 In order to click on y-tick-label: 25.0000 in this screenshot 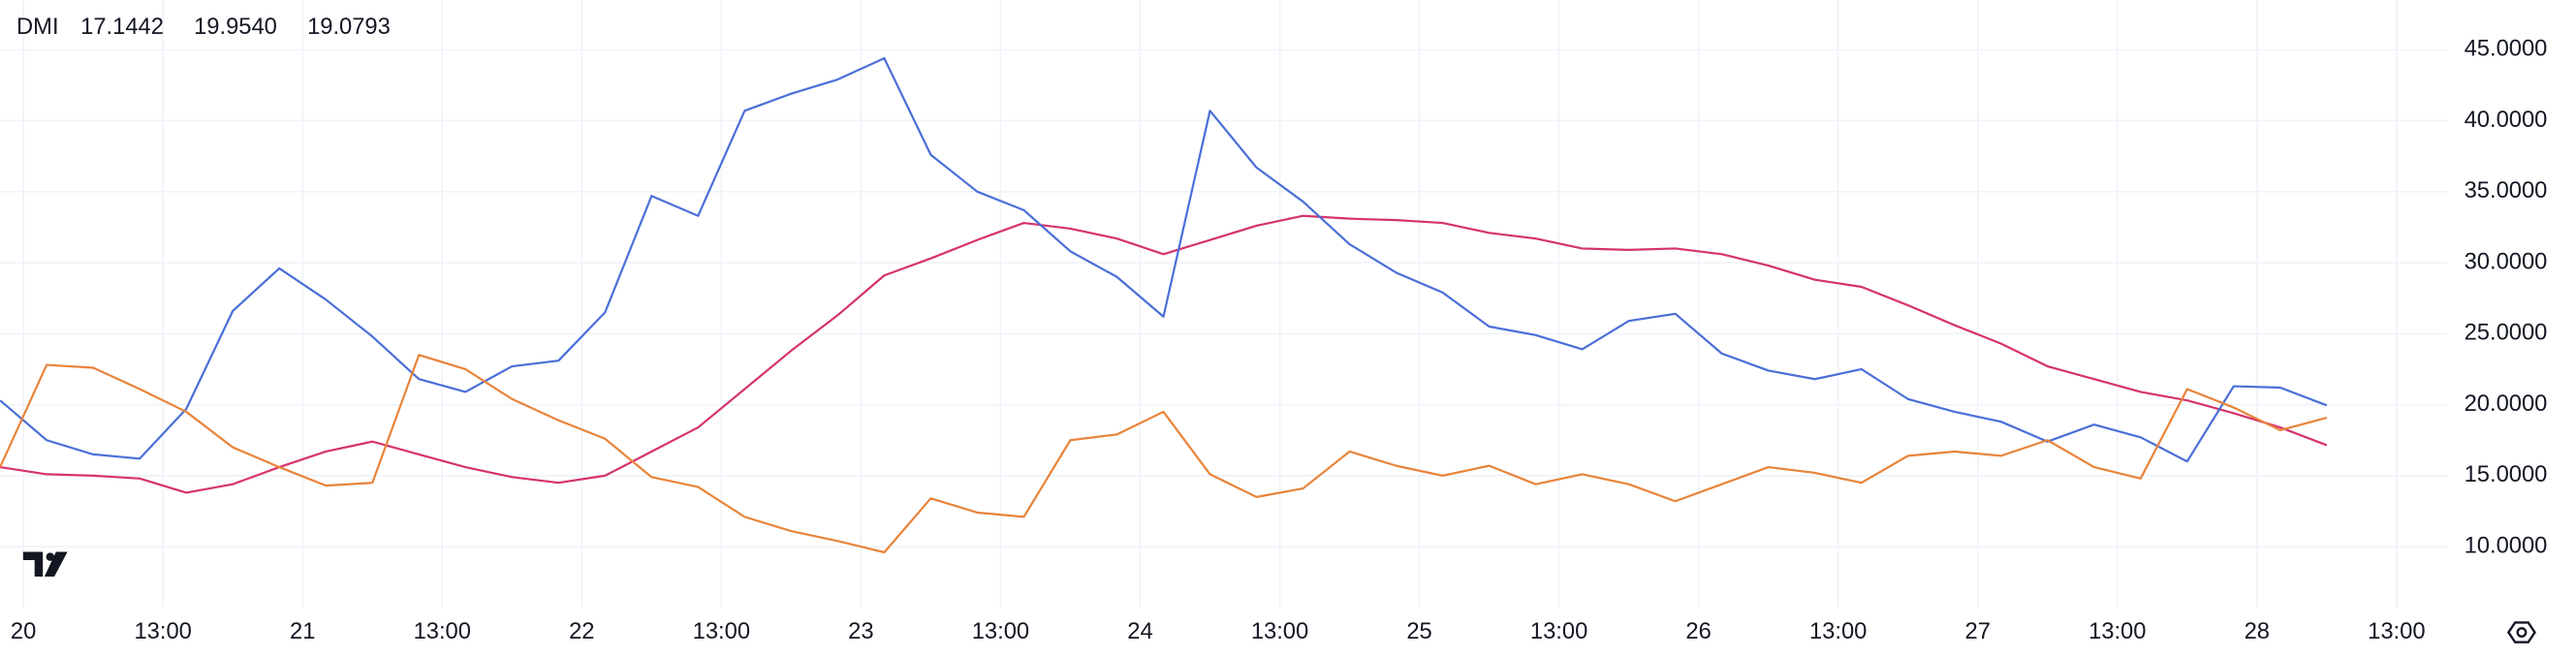, I will do `click(2506, 333)`.